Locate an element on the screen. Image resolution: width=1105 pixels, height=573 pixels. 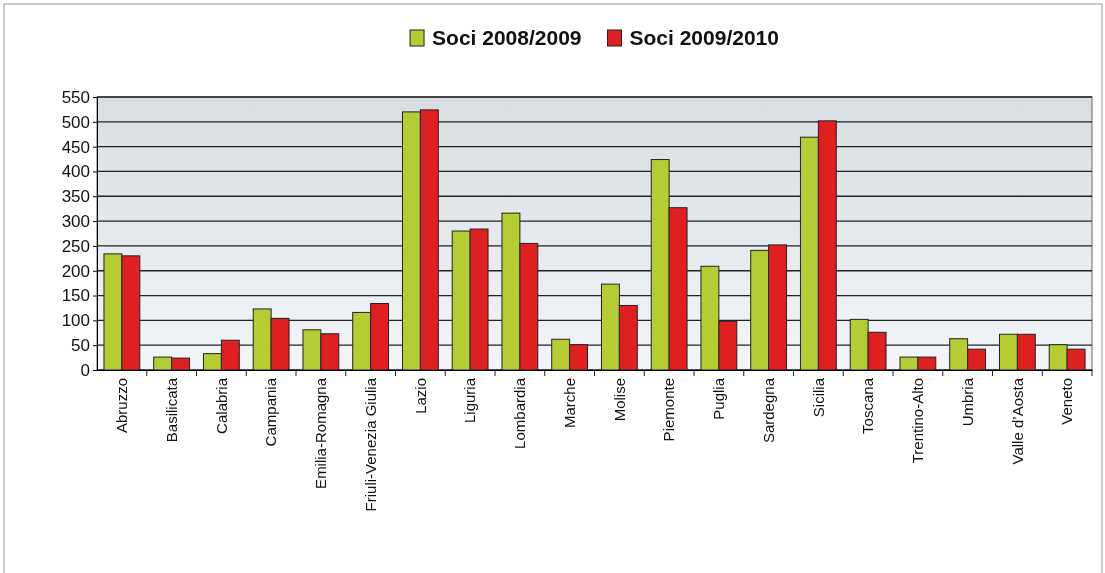
x-tick-label: Toscana is located at coordinates (868, 405).